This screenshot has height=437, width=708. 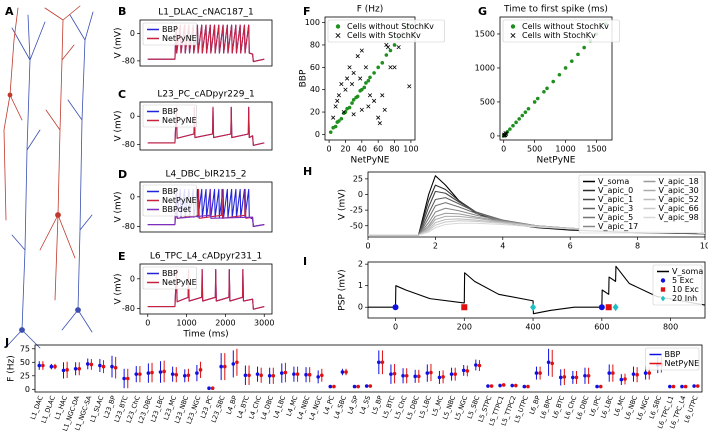 I want to click on red-neurons, so click(x=42, y=153).